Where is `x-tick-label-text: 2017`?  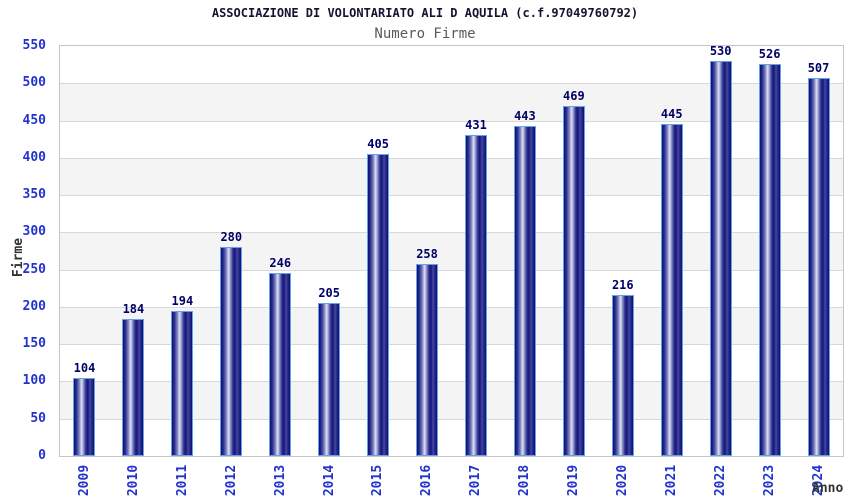 x-tick-label-text: 2017 is located at coordinates (476, 480).